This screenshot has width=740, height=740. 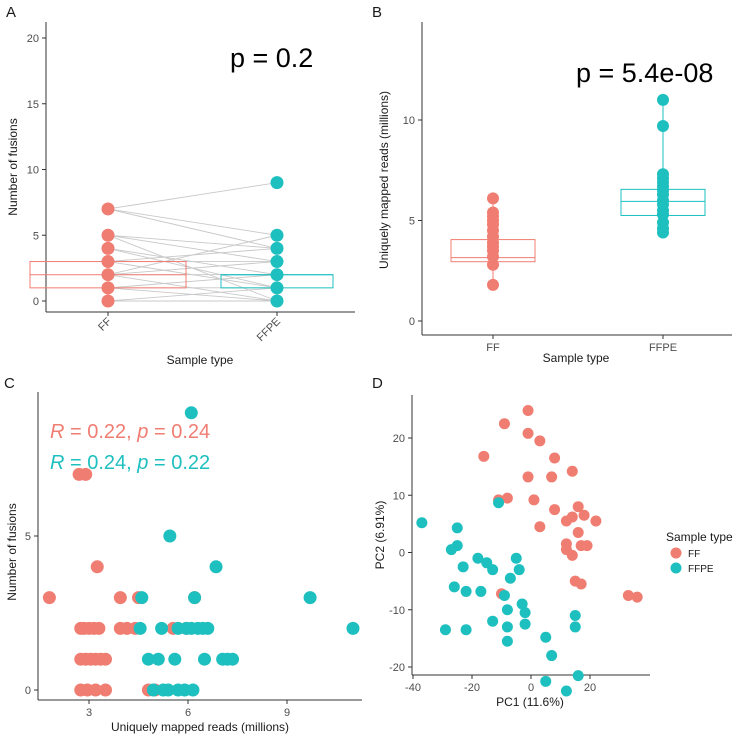 What do you see at coordinates (28, 537) in the screenshot?
I see `y-c-tick-label: 5` at bounding box center [28, 537].